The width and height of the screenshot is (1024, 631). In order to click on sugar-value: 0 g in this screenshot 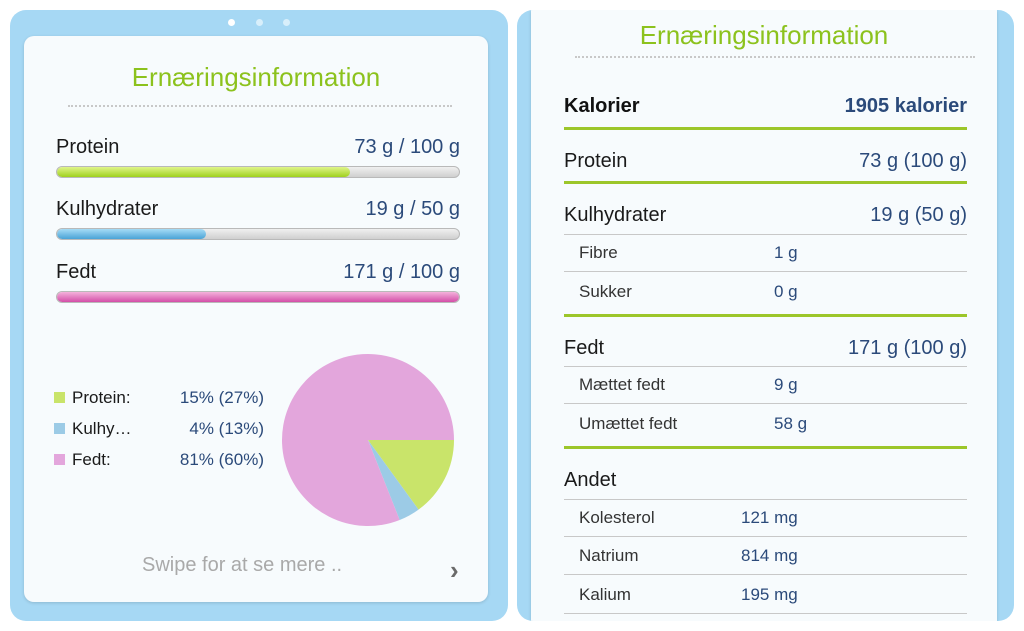, I will do `click(786, 291)`.